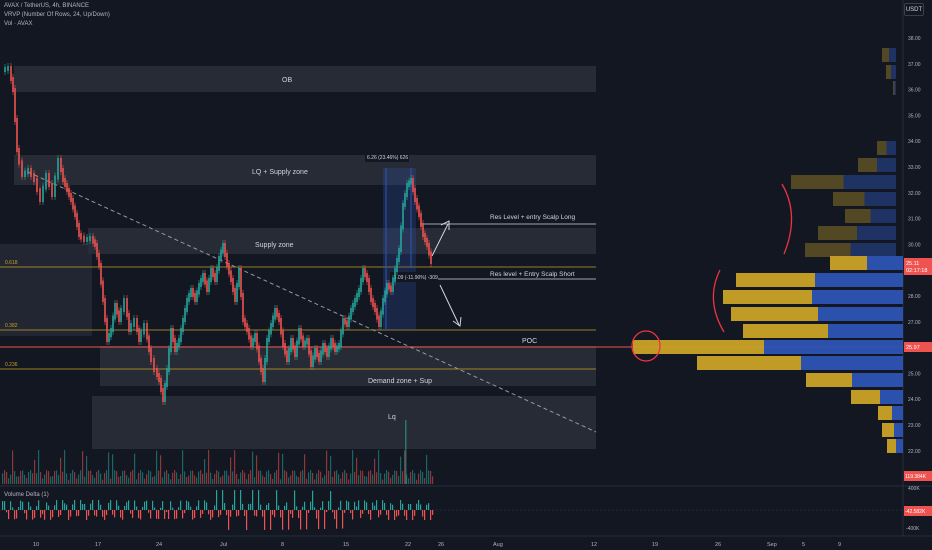  I want to click on lq-zone, so click(344, 422).